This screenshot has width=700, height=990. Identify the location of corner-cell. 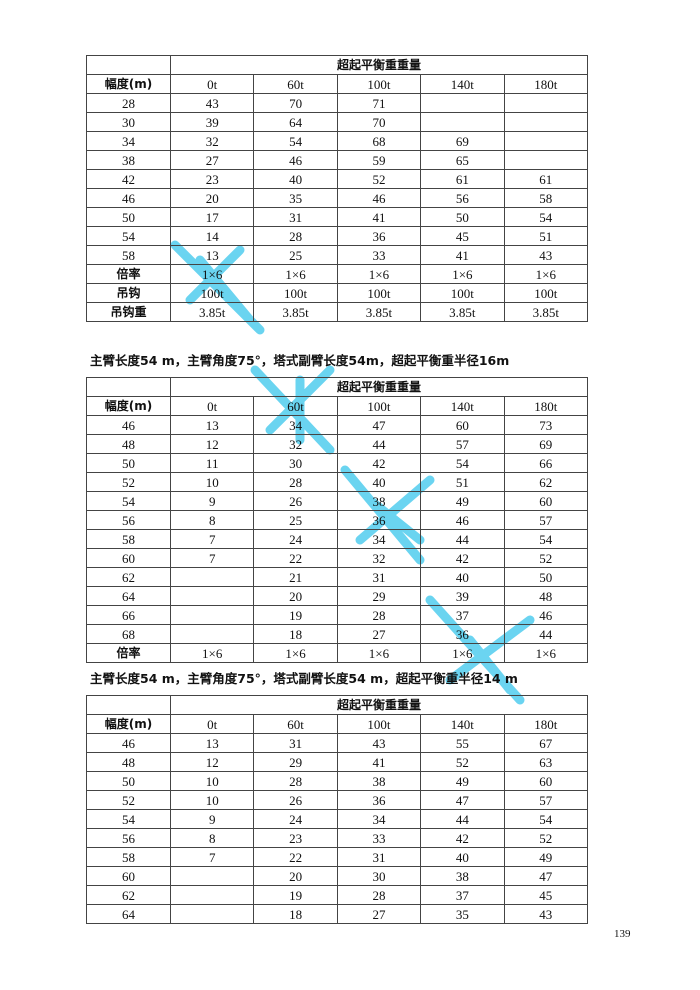
(128, 705).